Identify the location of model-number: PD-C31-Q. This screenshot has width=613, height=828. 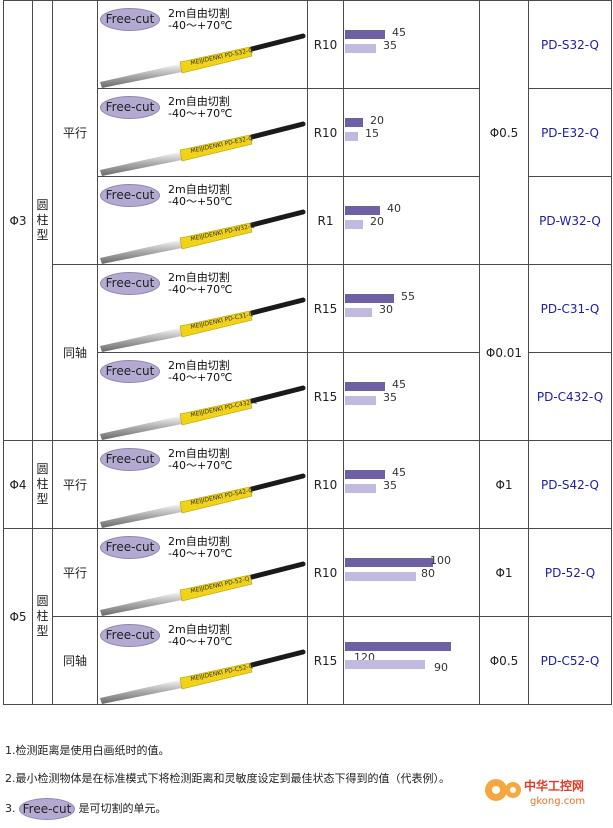
(570, 308).